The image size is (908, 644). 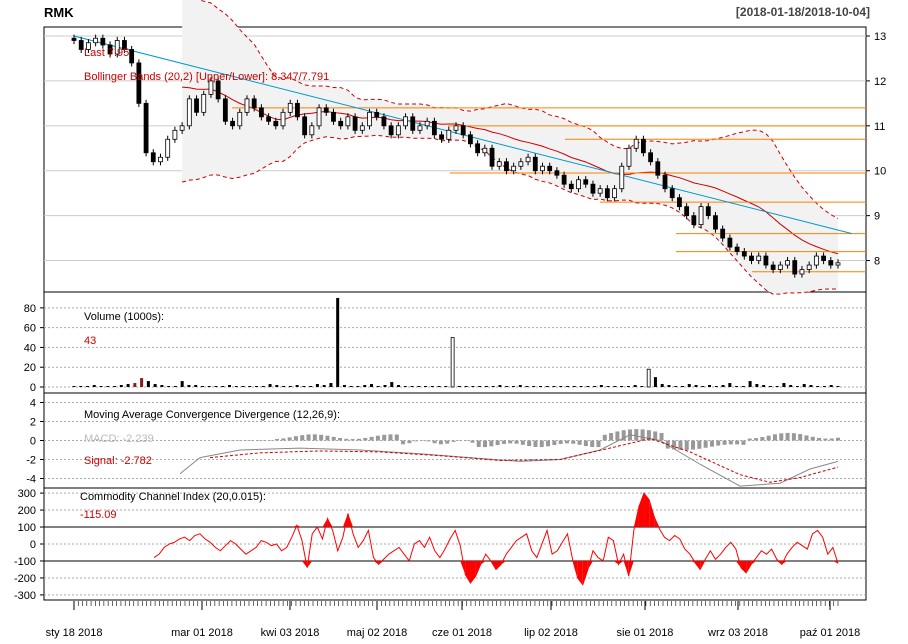 I want to click on cci-tick-label: -300, so click(x=25, y=596).